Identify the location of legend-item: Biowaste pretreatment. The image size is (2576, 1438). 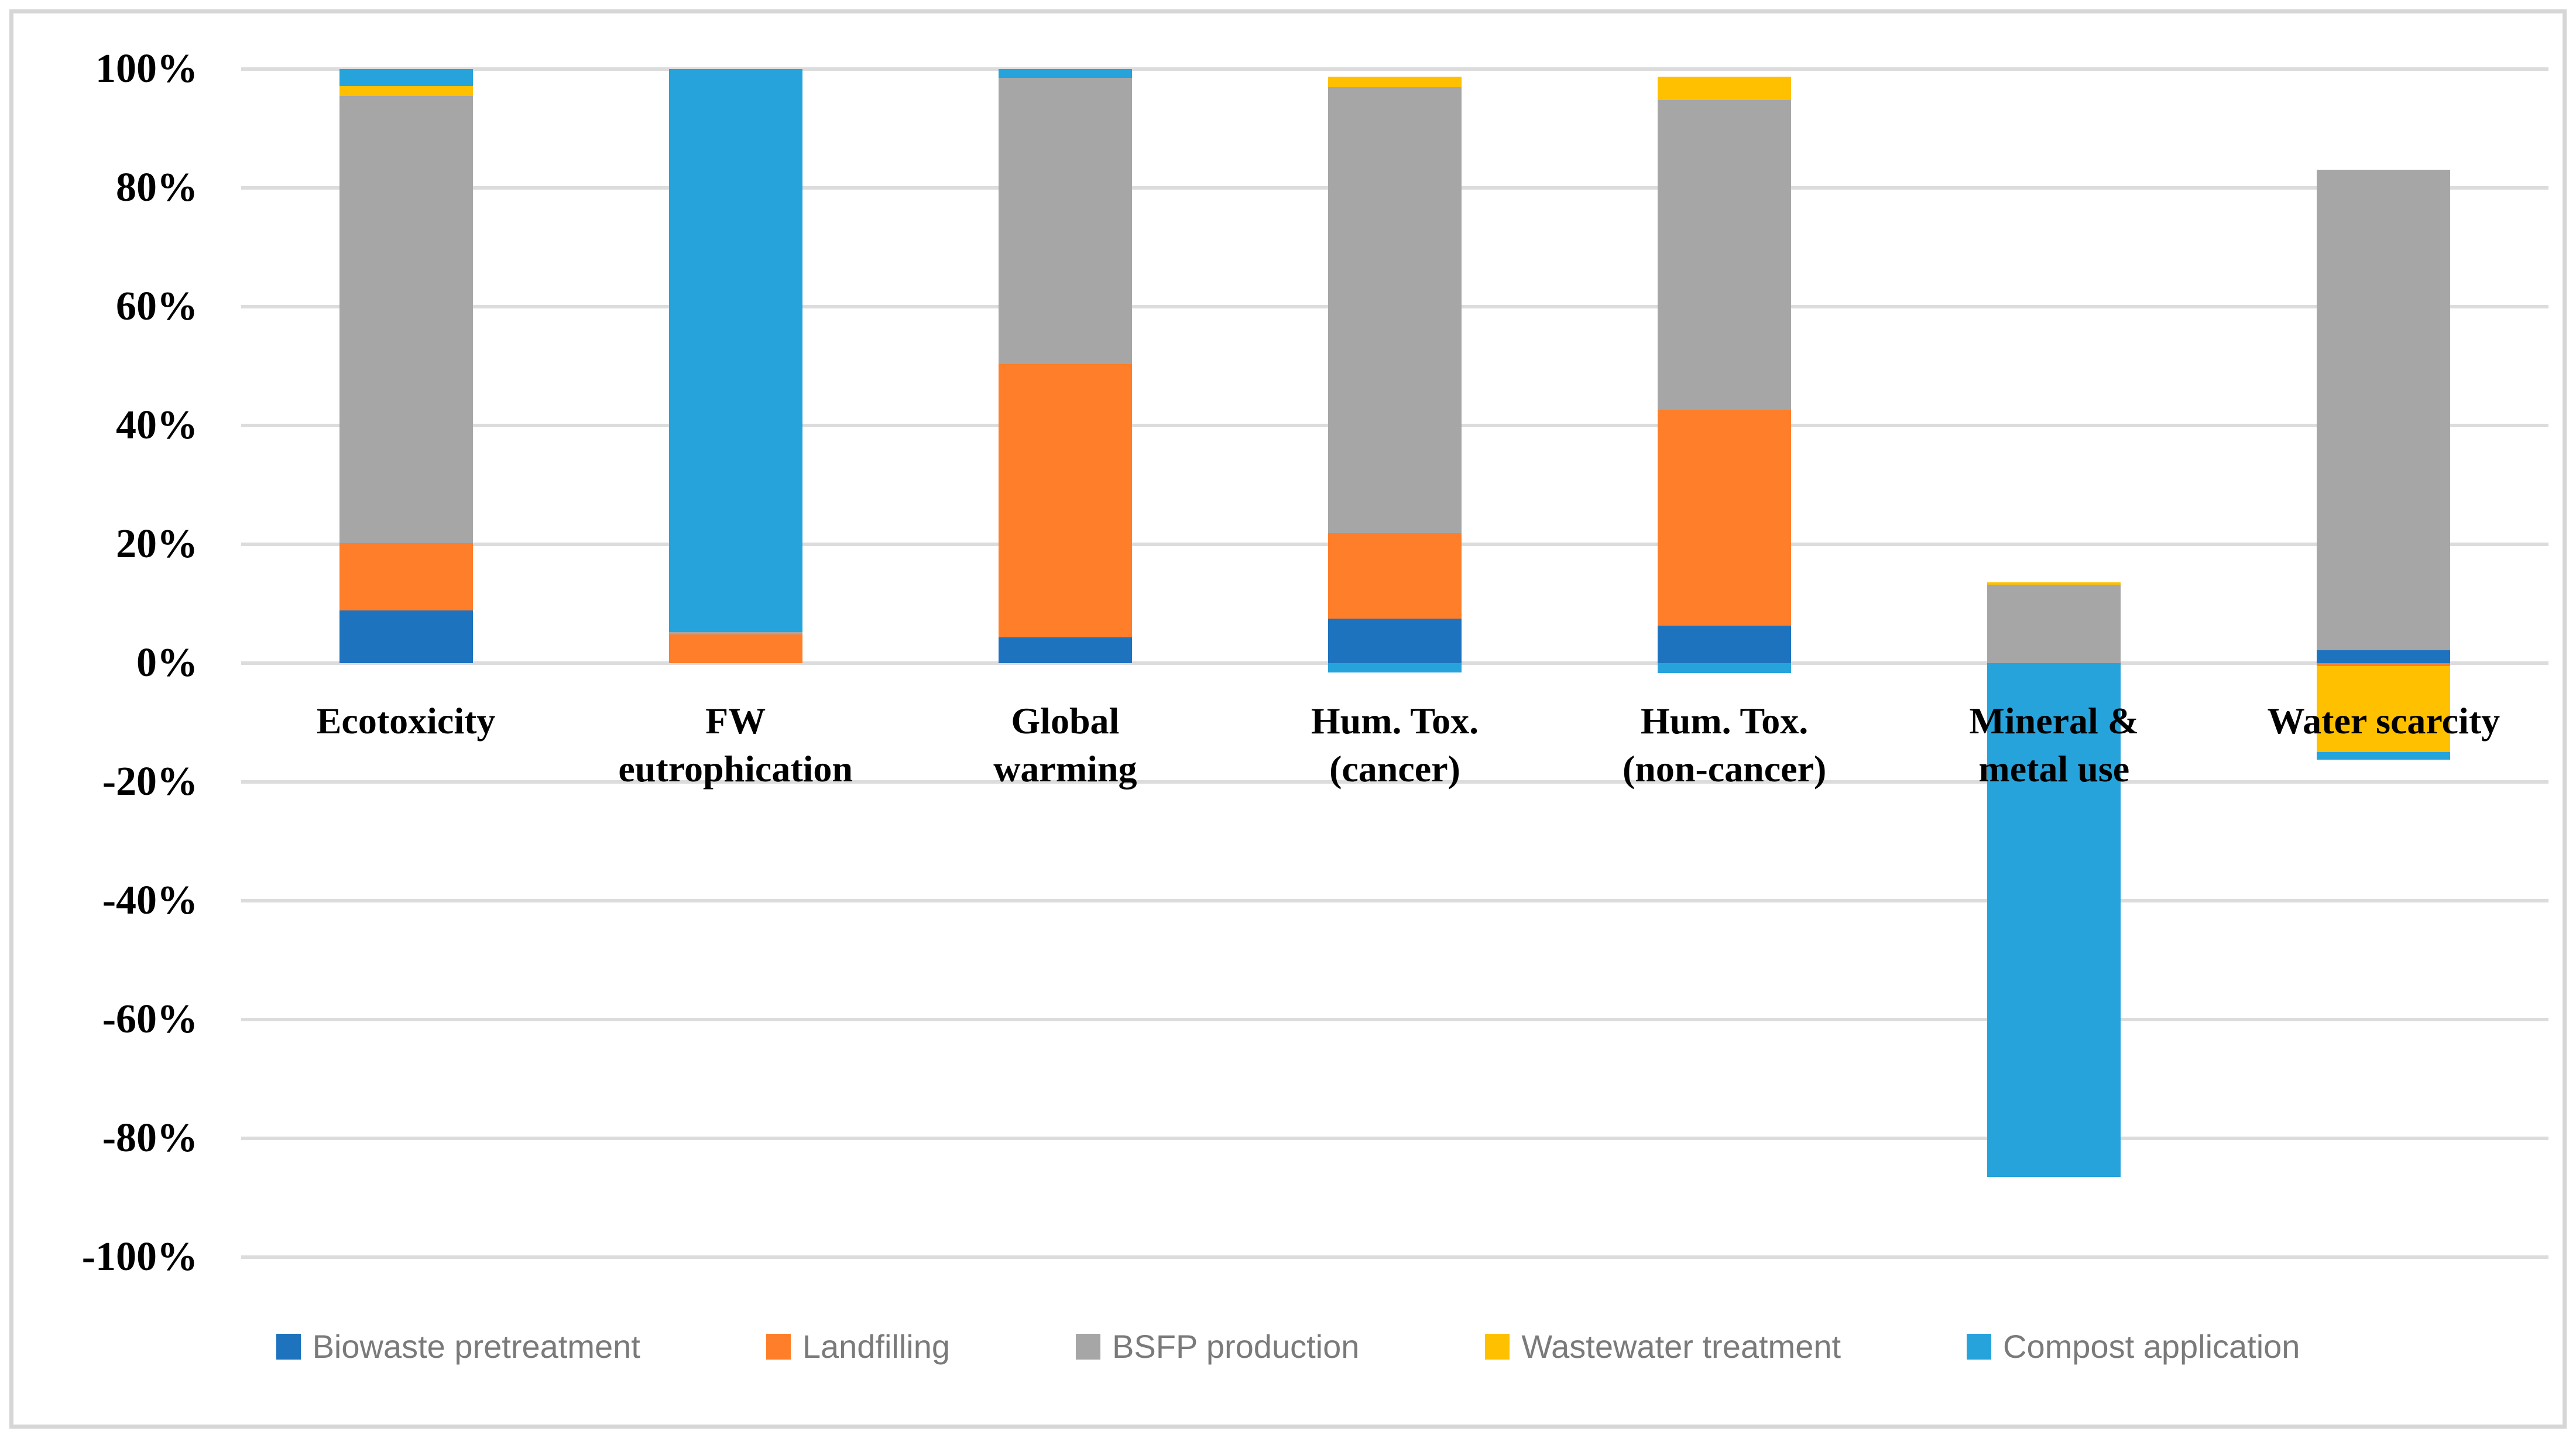
(458, 1346).